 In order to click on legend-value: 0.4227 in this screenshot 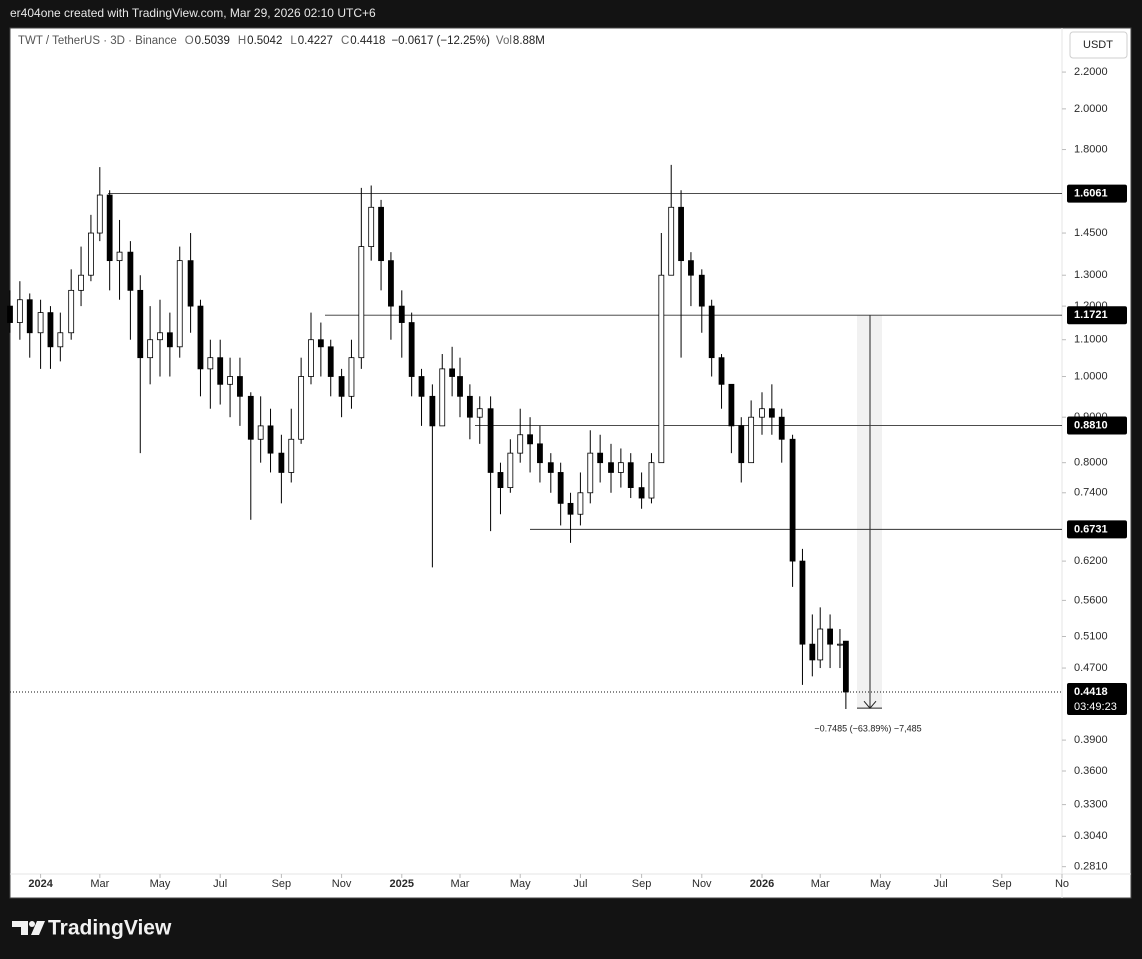, I will do `click(315, 41)`.